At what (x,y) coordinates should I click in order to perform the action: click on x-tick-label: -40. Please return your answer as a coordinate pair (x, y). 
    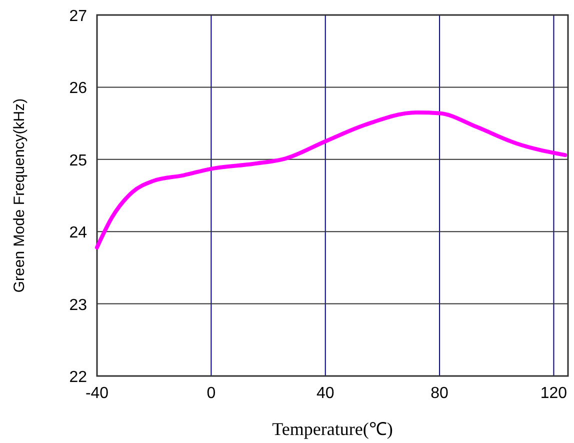
    Looking at the image, I should click on (97, 393).